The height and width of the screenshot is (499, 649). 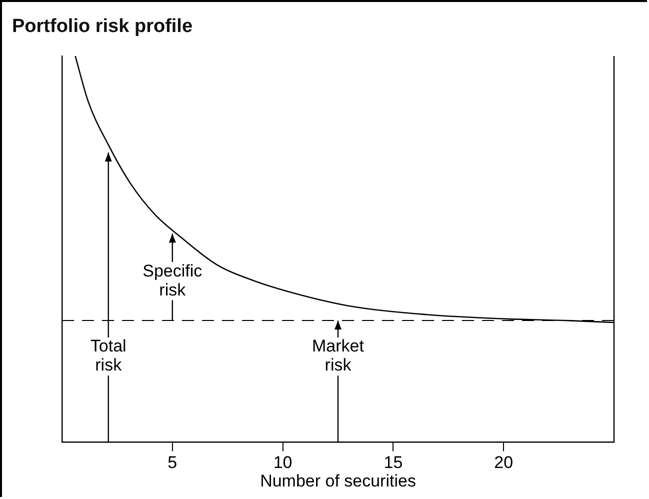 I want to click on annotation: Total risk, so click(x=108, y=355).